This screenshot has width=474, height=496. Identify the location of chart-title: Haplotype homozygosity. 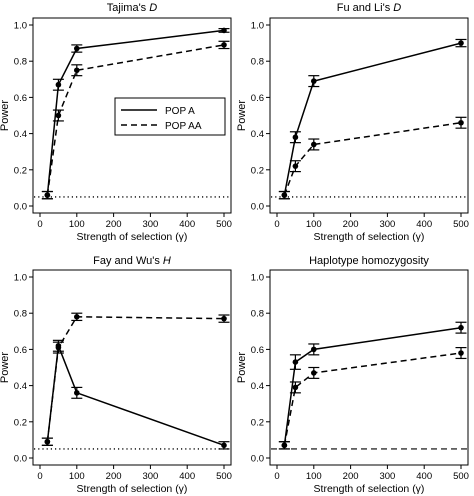
(369, 261).